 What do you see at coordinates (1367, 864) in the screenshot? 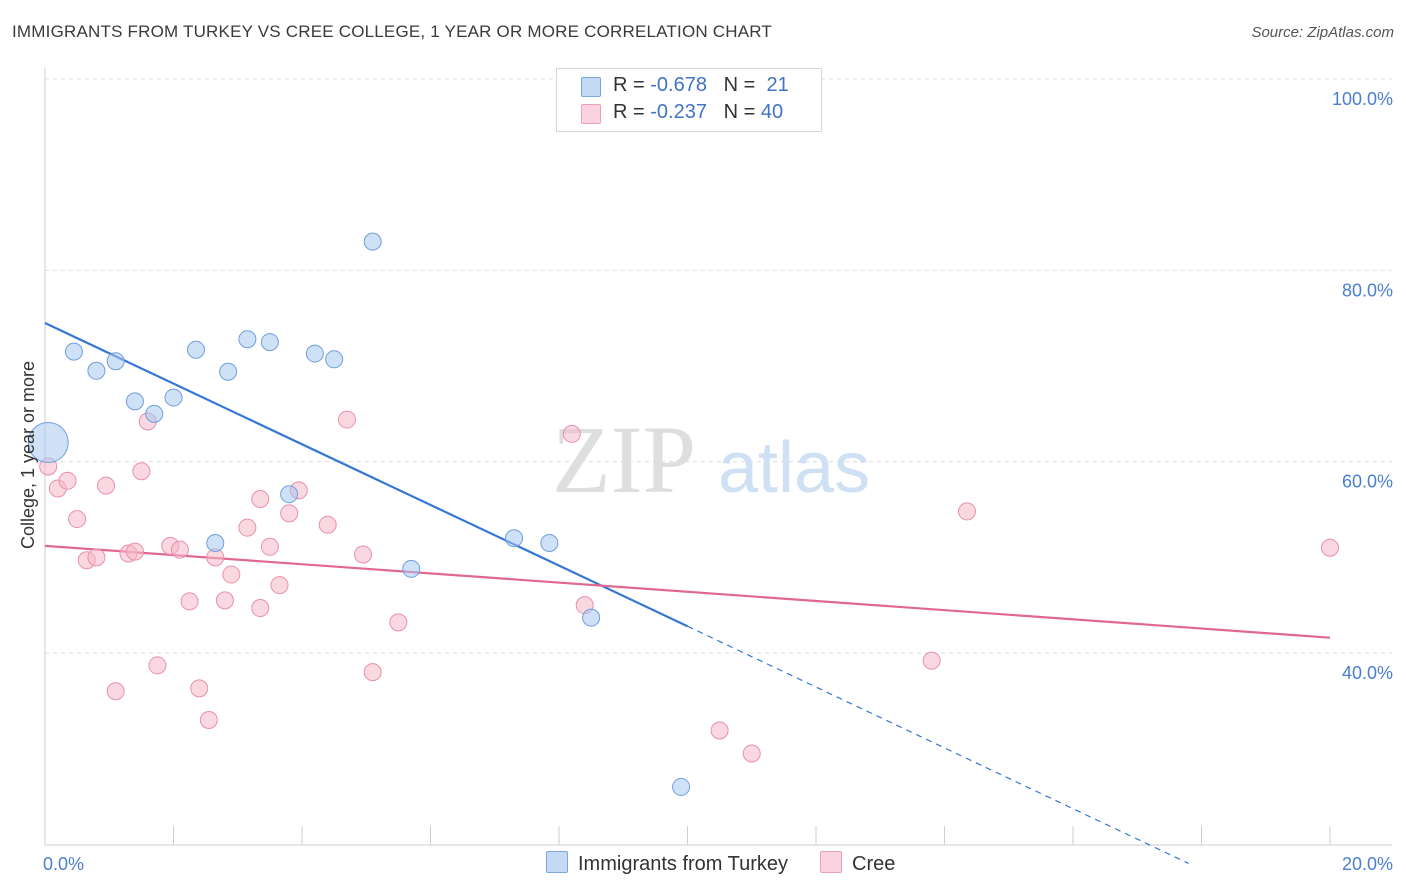
I see `x-tick-label: 20.0%` at bounding box center [1367, 864].